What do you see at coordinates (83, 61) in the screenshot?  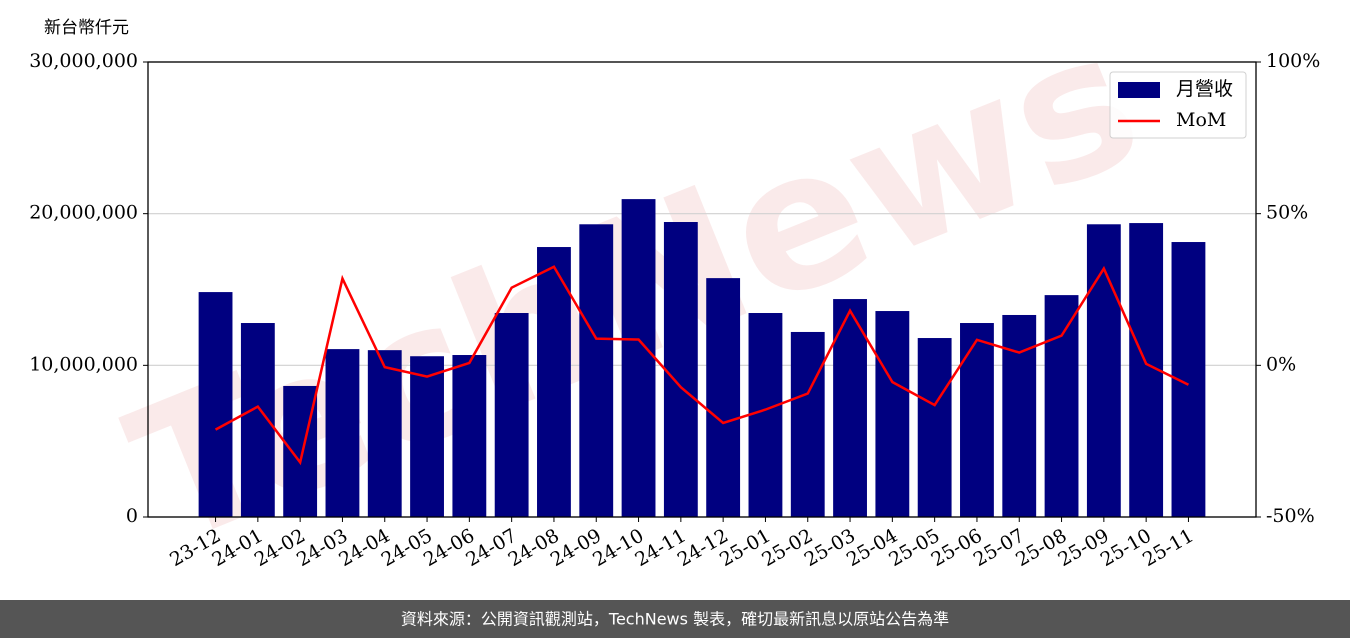 I see `y-tick-label: 30,000,000` at bounding box center [83, 61].